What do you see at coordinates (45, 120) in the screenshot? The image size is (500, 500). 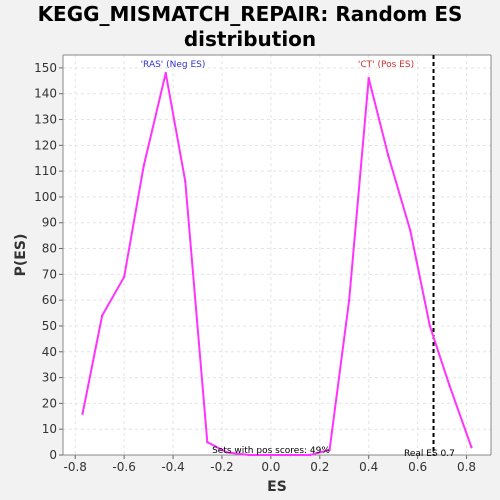 I see `y-tick-label: 130` at bounding box center [45, 120].